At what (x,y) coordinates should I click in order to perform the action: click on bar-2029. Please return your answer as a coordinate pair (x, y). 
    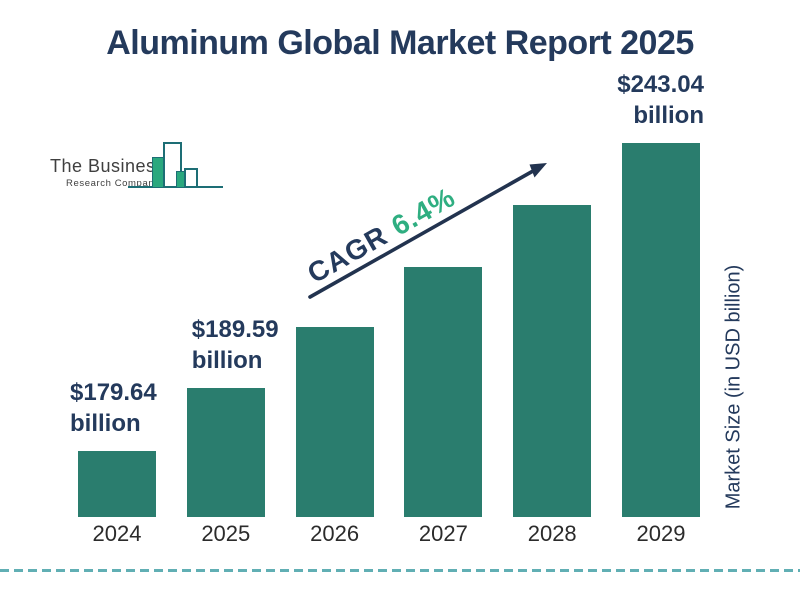
    Looking at the image, I should click on (661, 330).